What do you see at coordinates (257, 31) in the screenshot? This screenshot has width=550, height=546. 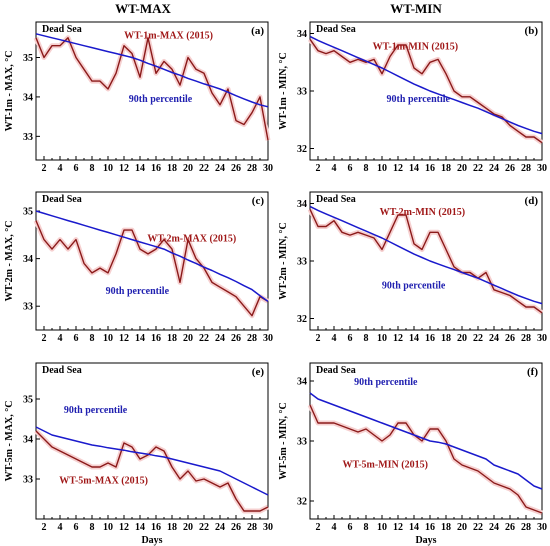 I see `panel-tag: (a)` at bounding box center [257, 31].